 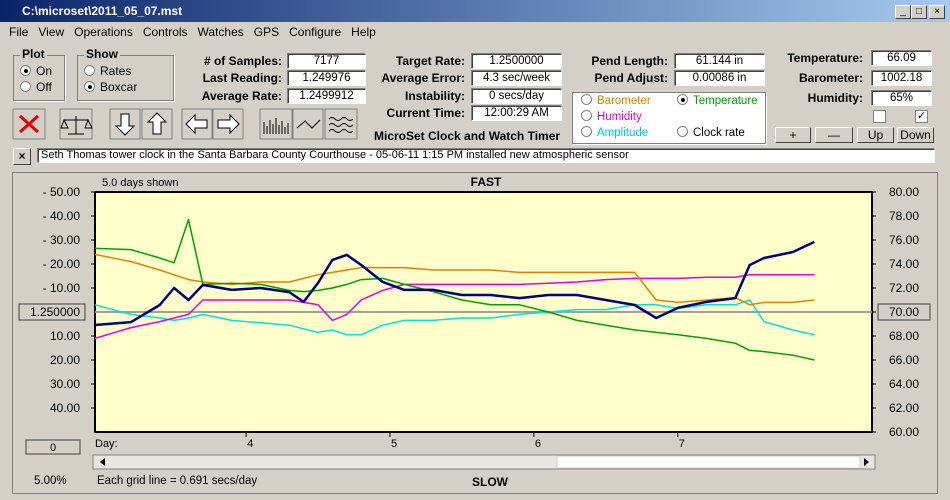 I want to click on bottom-label: SLOW, so click(x=490, y=482).